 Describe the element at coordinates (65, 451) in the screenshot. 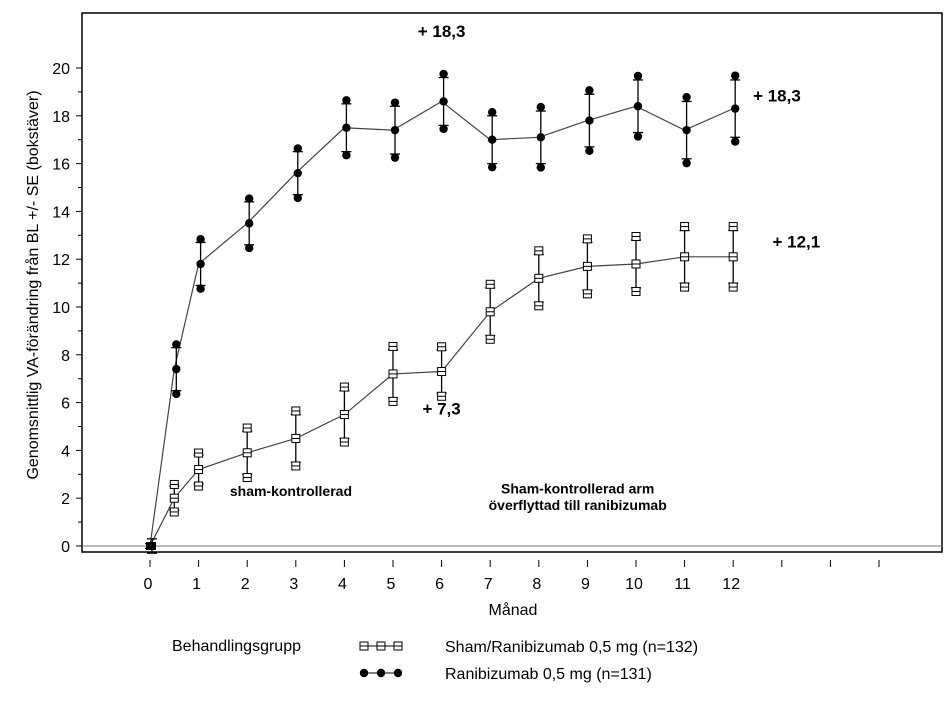

I see `y-tick-label: 4` at that location.